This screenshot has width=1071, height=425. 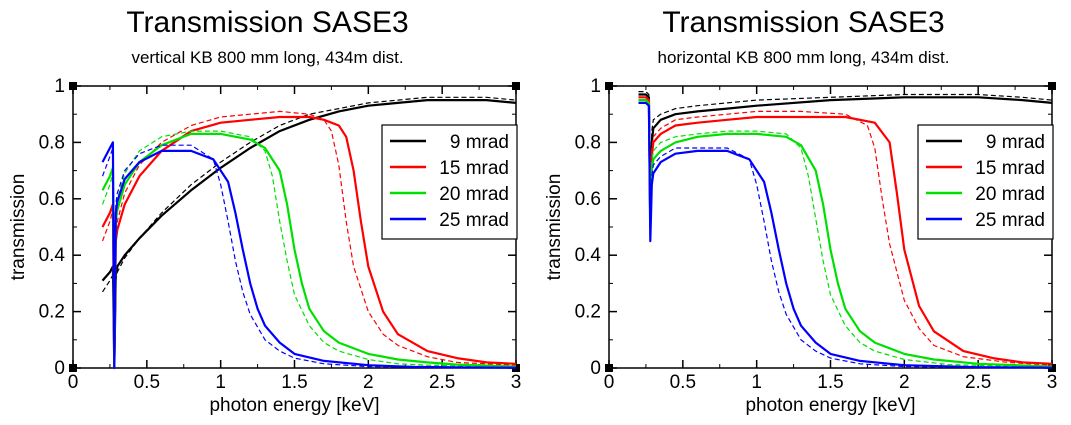 I want to click on chart-subtitle: horizontal KB 800 mm long, 434m dist., so click(x=803, y=57).